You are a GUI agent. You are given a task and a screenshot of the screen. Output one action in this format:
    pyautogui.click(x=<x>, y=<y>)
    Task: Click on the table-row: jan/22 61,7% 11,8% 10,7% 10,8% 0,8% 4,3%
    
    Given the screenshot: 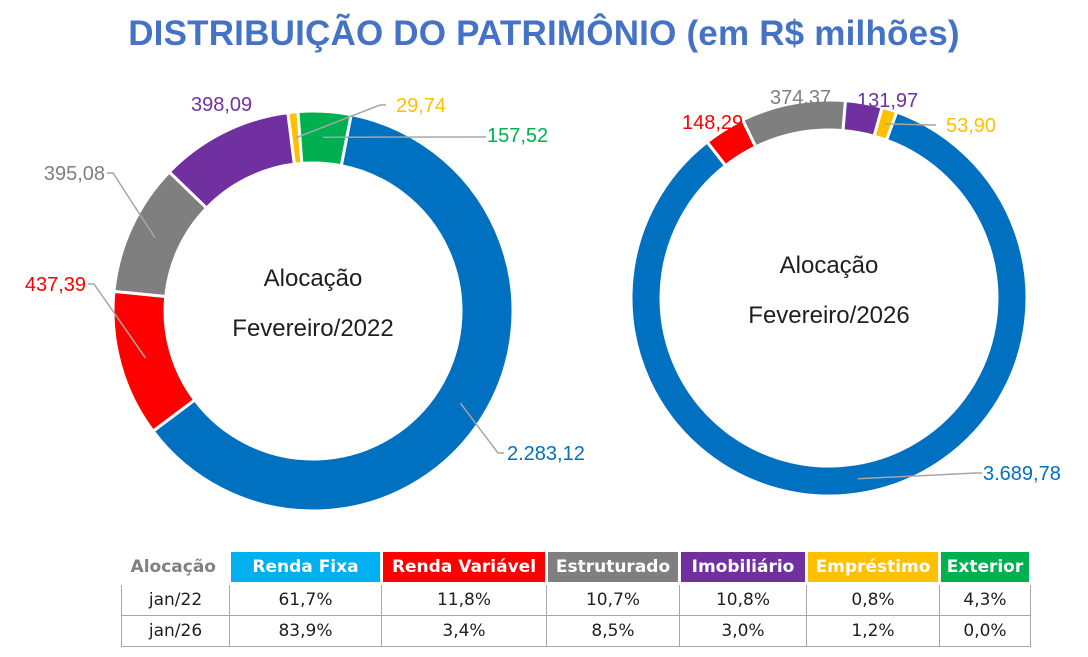 What is the action you would take?
    pyautogui.click(x=576, y=599)
    